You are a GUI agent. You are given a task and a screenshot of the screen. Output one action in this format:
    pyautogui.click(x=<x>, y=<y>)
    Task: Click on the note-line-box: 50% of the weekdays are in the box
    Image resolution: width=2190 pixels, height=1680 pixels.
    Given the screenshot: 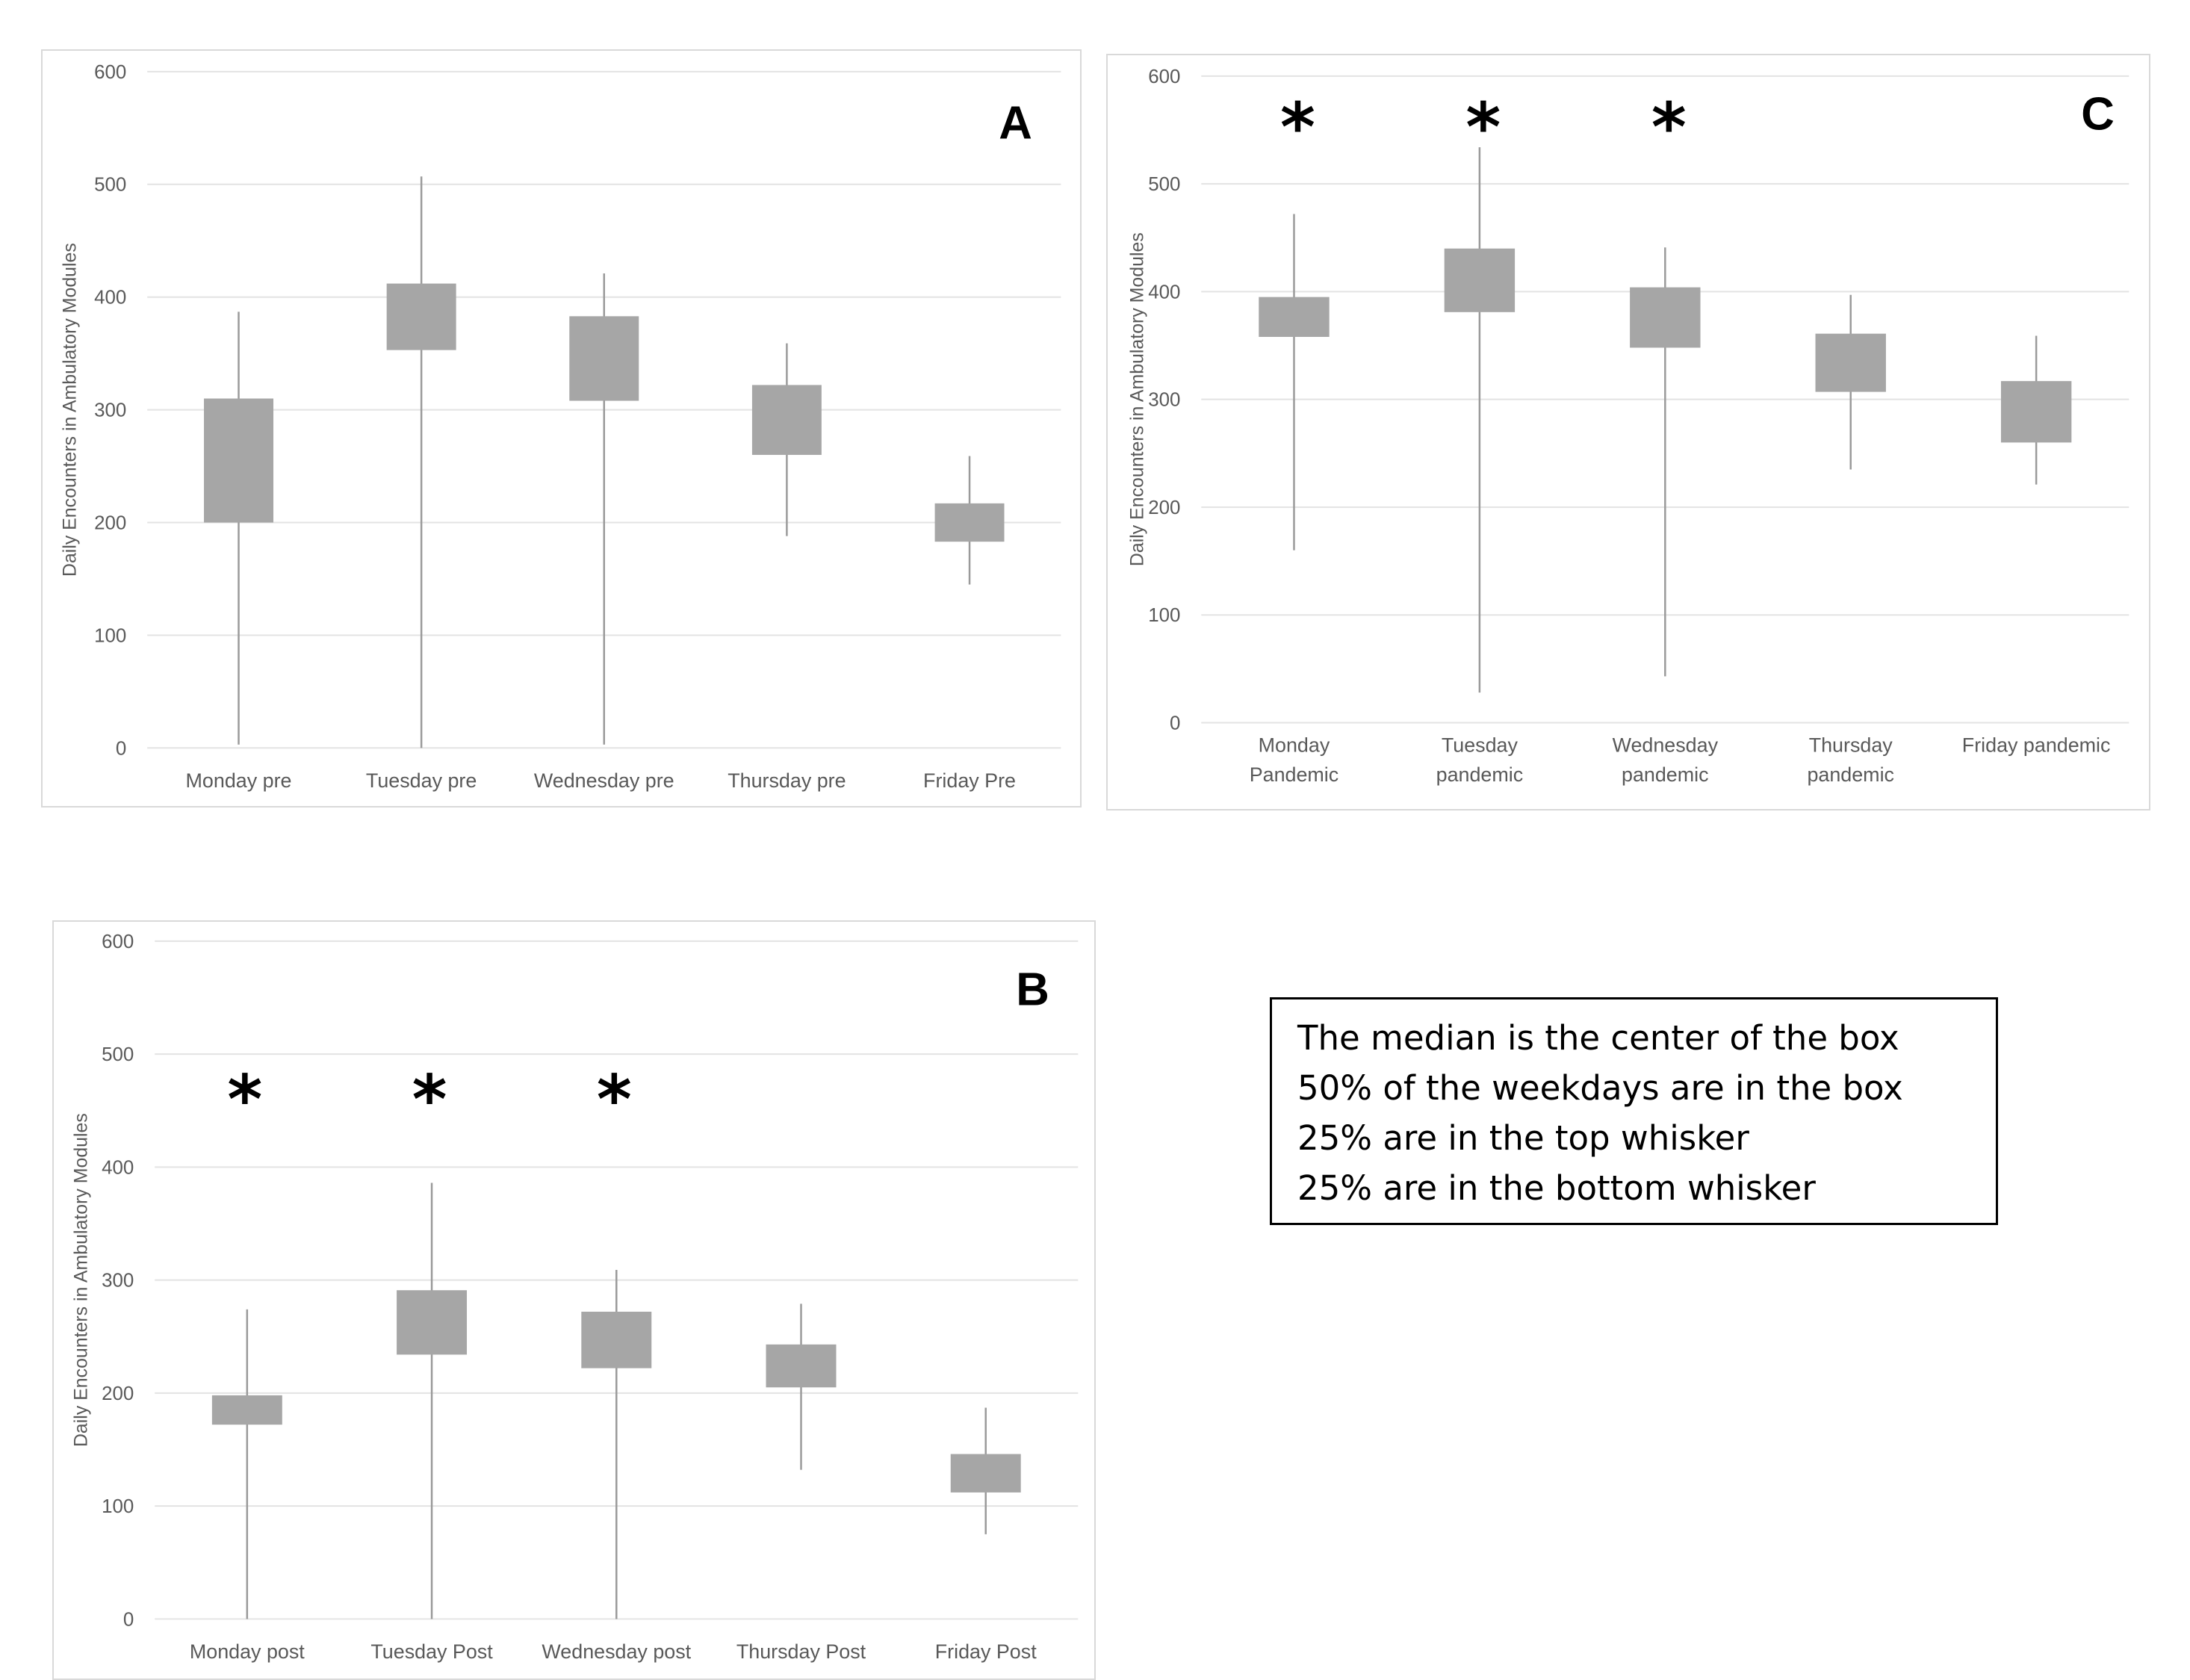 What is the action you would take?
    pyautogui.click(x=1600, y=1088)
    